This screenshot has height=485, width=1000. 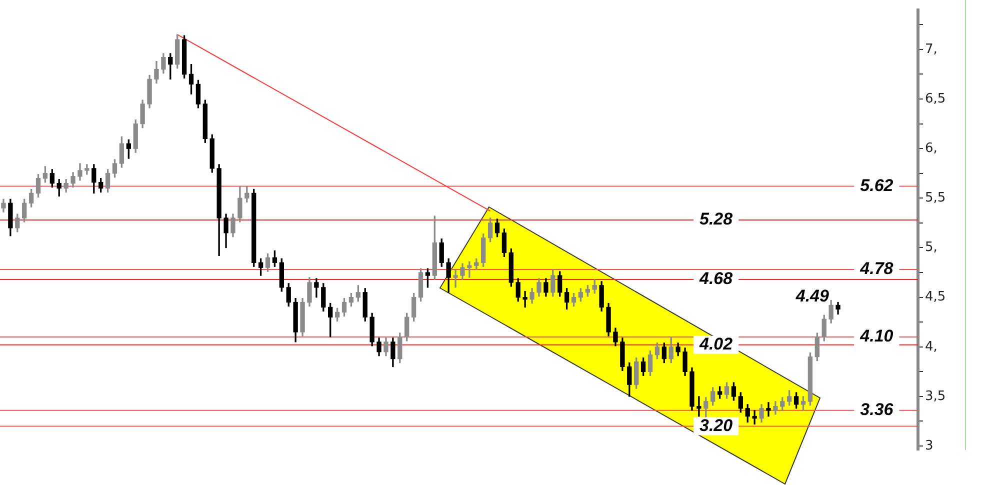 I want to click on ref-line-label: 4.02, so click(x=716, y=344).